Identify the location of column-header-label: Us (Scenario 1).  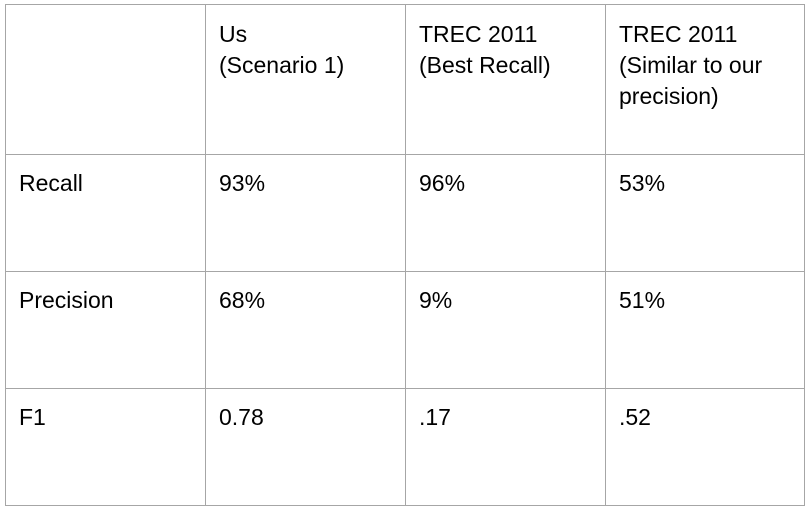
(282, 49).